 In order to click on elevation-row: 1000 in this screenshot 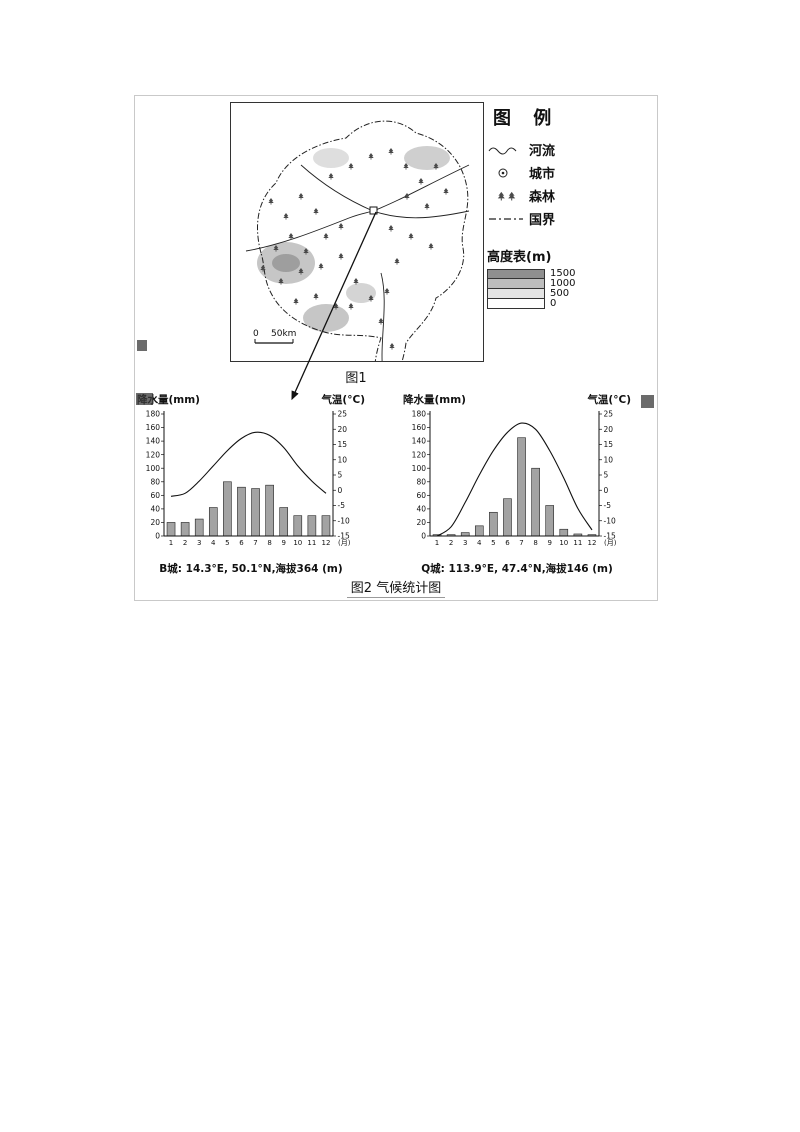, I will do `click(571, 284)`.